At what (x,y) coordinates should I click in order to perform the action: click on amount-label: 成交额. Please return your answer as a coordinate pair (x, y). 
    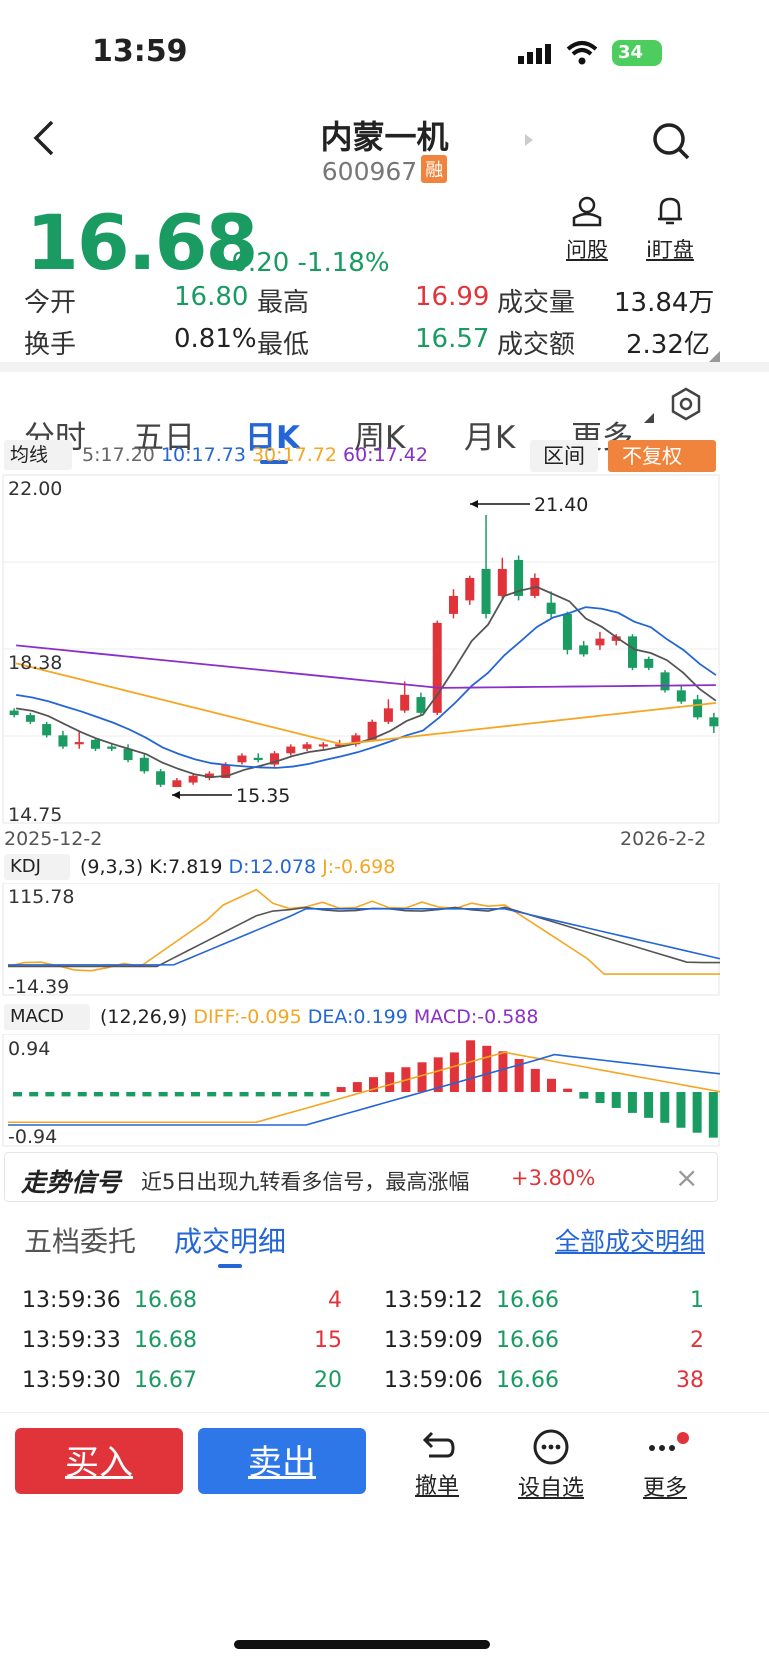
    Looking at the image, I should click on (536, 345).